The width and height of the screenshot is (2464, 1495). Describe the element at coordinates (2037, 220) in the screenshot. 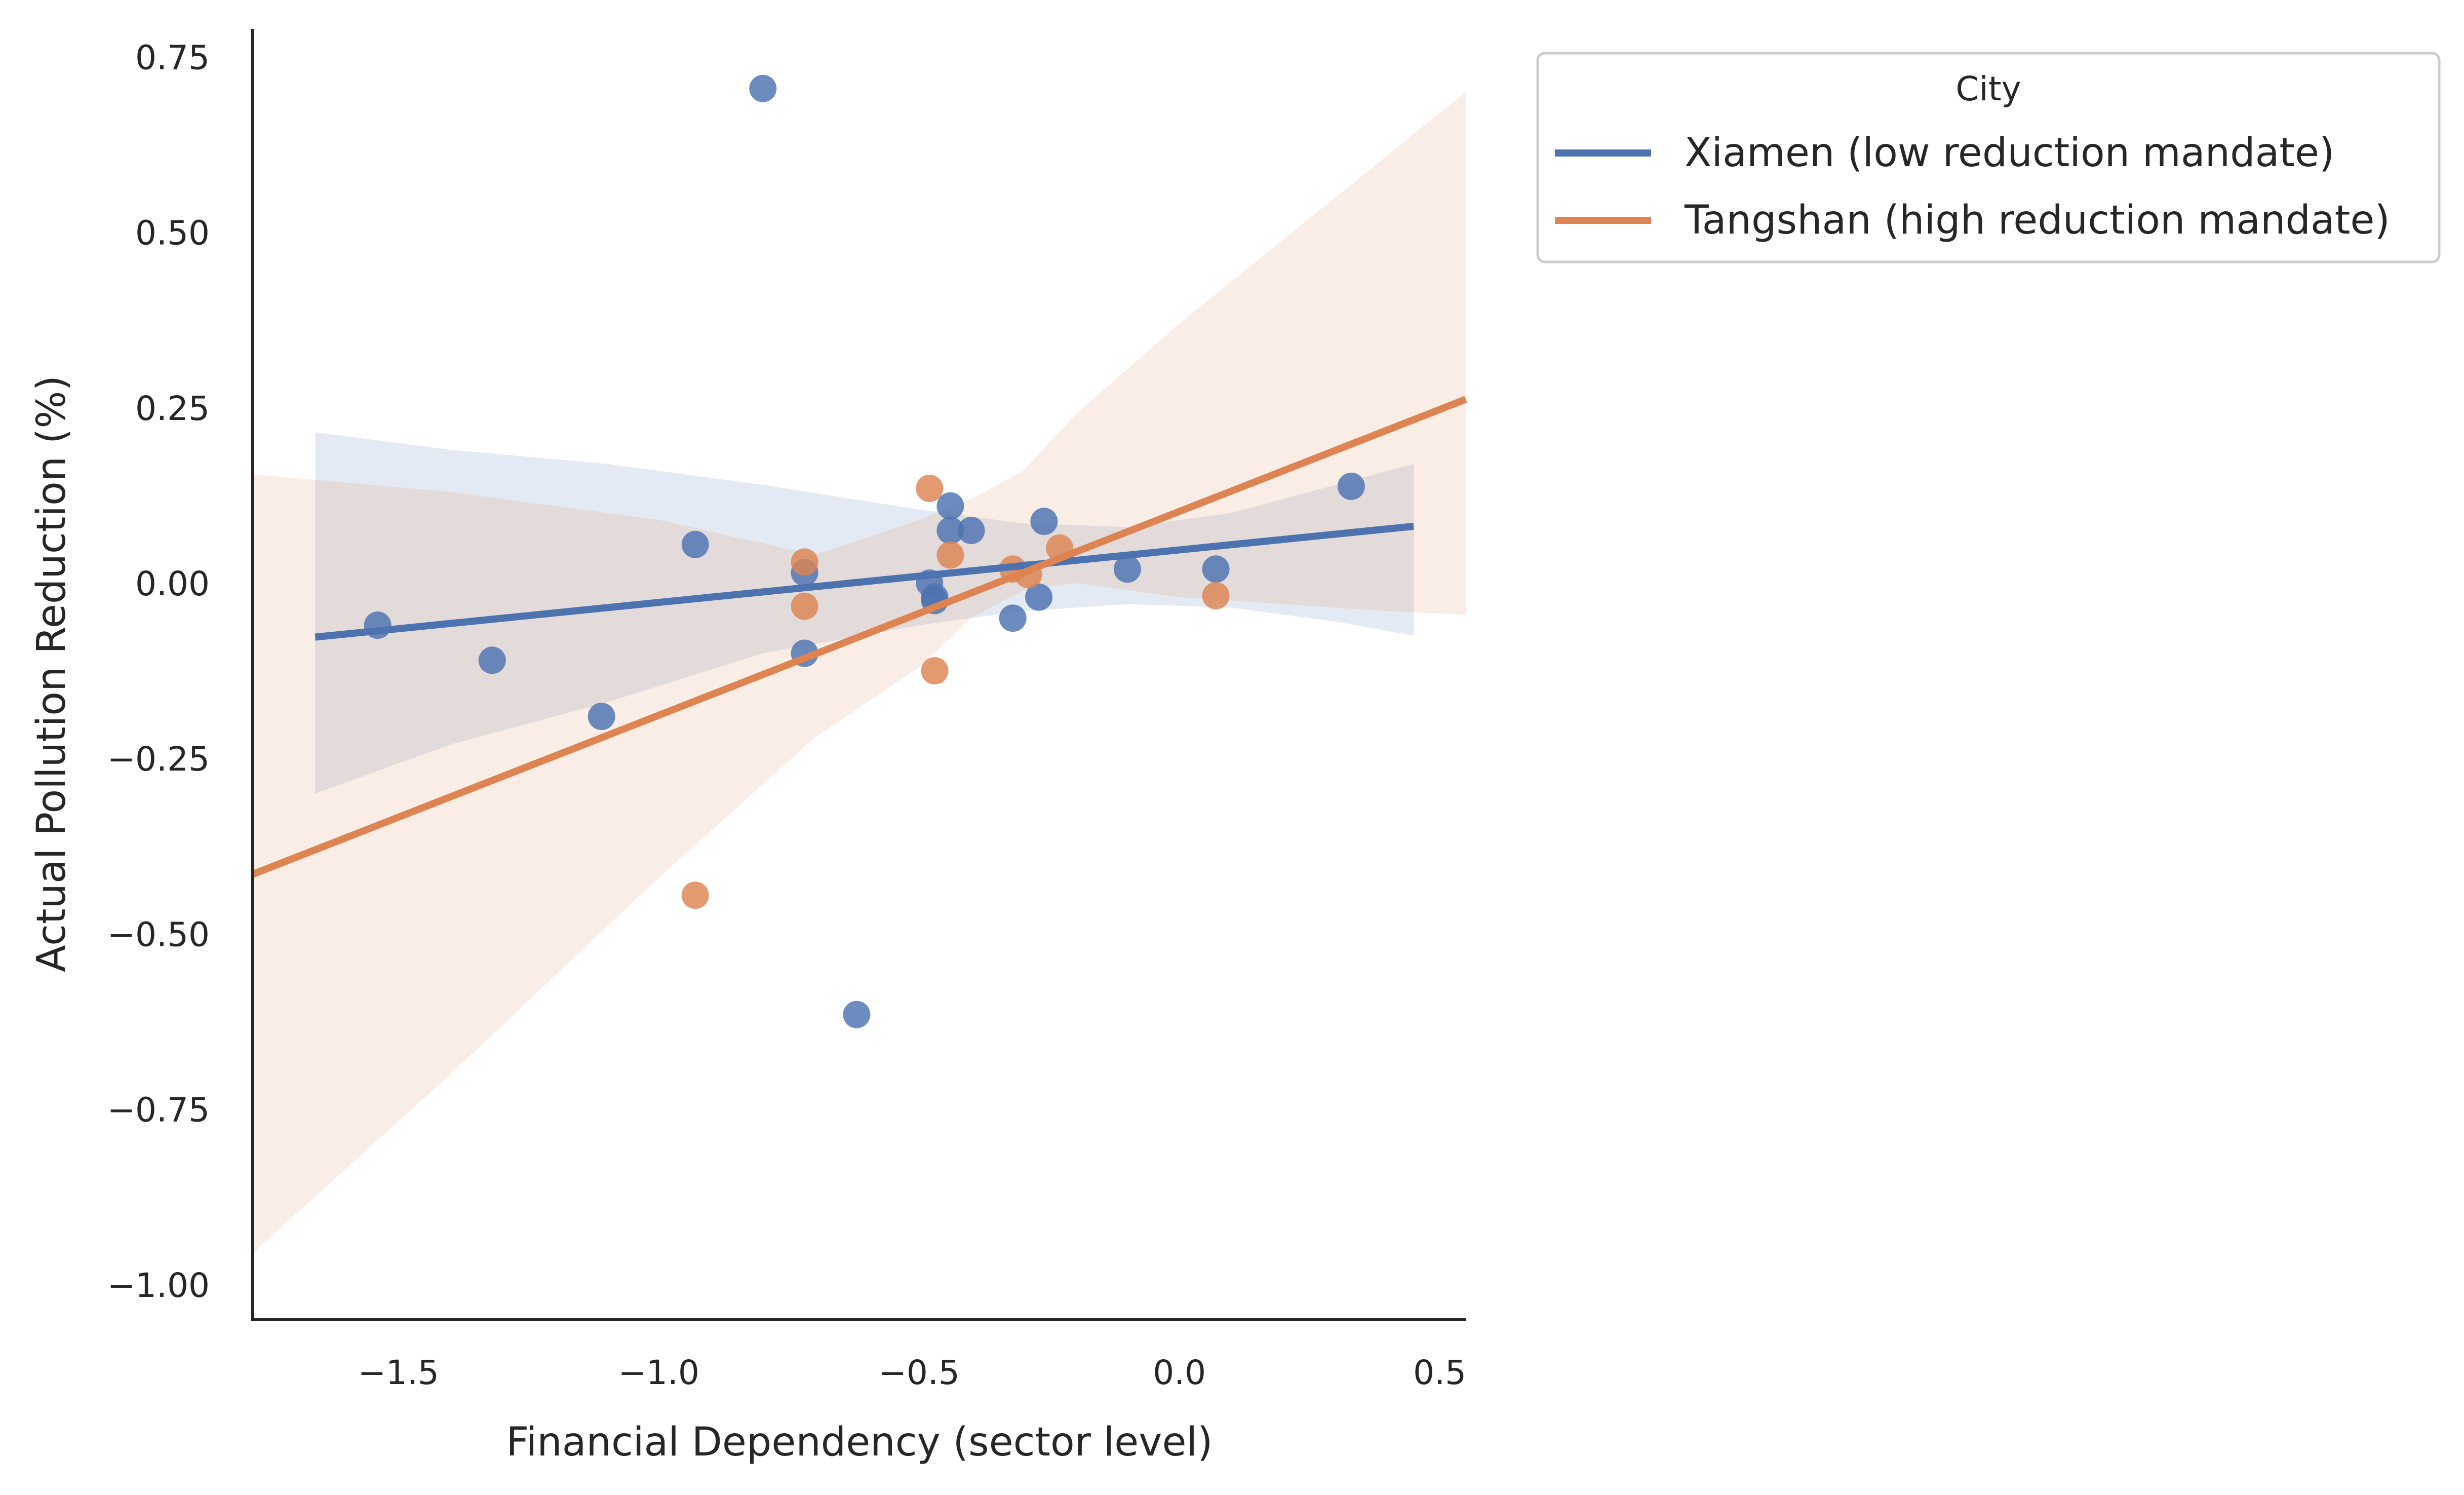

I see `legend-label-tangshan: Tangshan (high reduction mandate)` at that location.